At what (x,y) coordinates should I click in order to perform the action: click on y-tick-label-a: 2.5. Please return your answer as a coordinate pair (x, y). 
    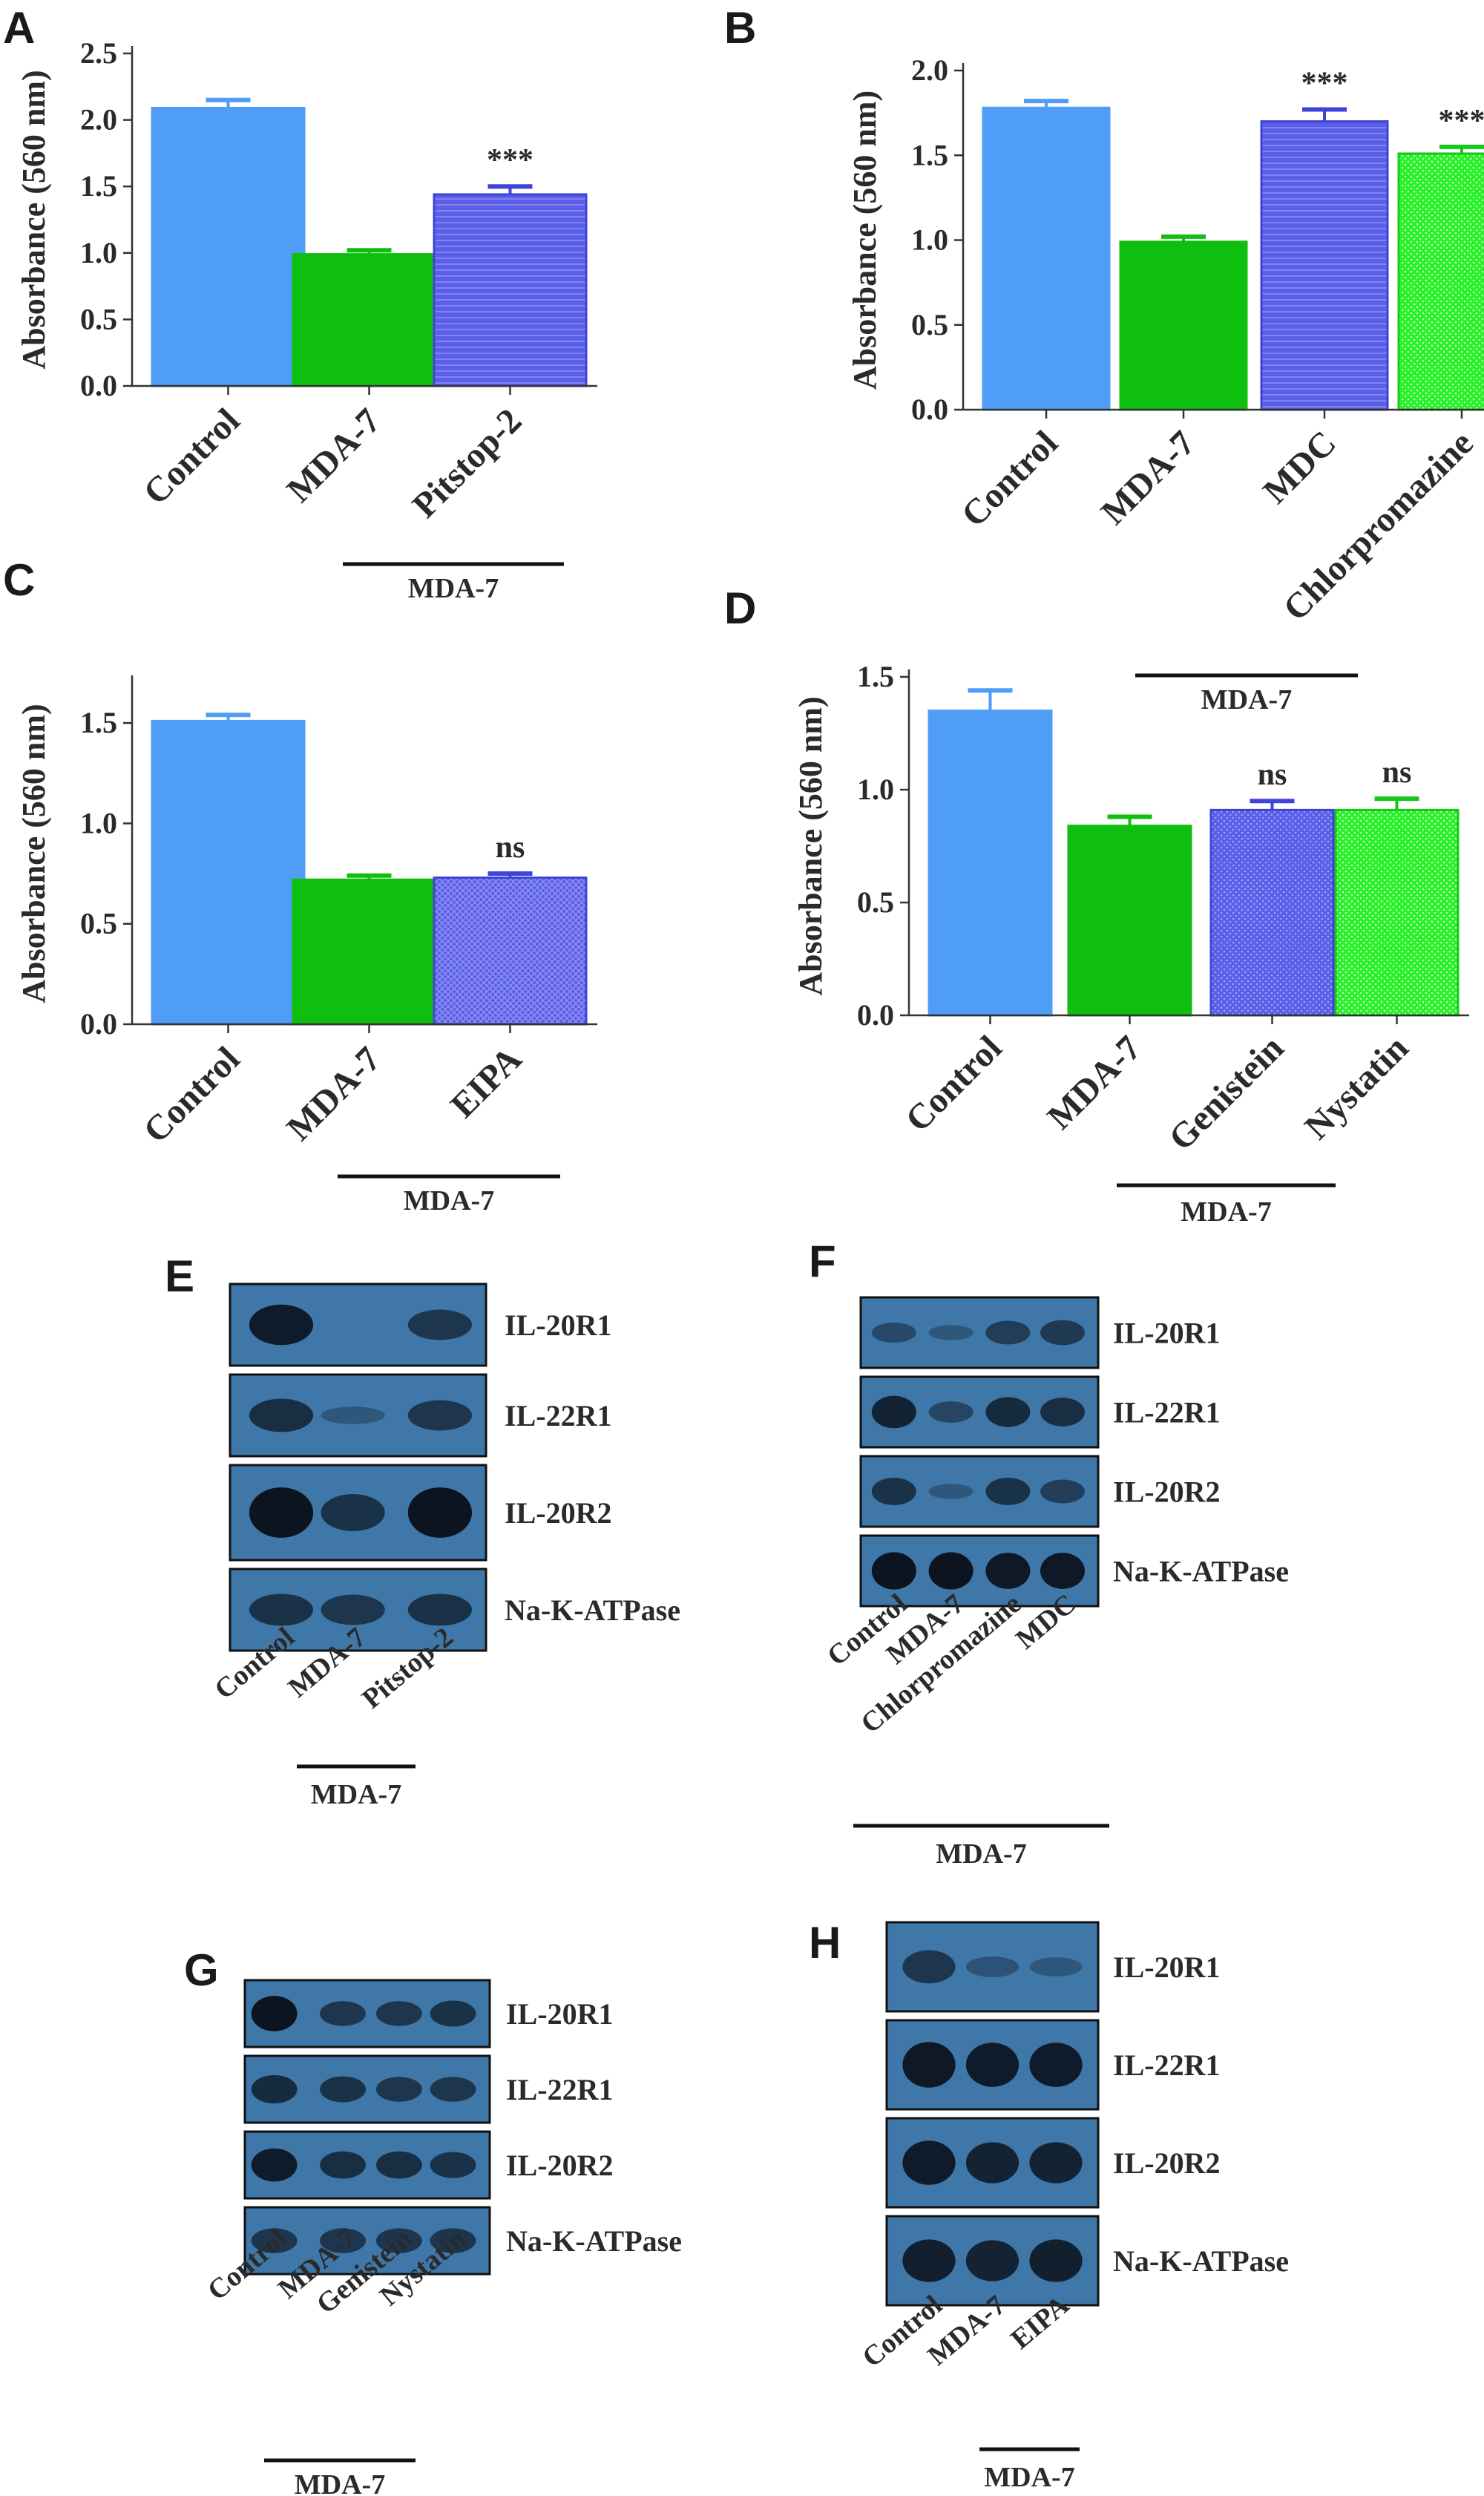
    Looking at the image, I should click on (98, 53).